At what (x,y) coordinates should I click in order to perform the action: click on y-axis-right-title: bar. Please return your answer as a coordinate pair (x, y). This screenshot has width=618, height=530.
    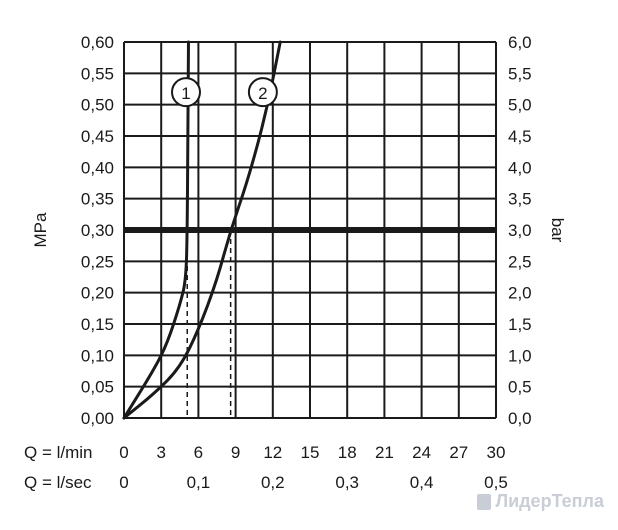
    Looking at the image, I should click on (557, 230).